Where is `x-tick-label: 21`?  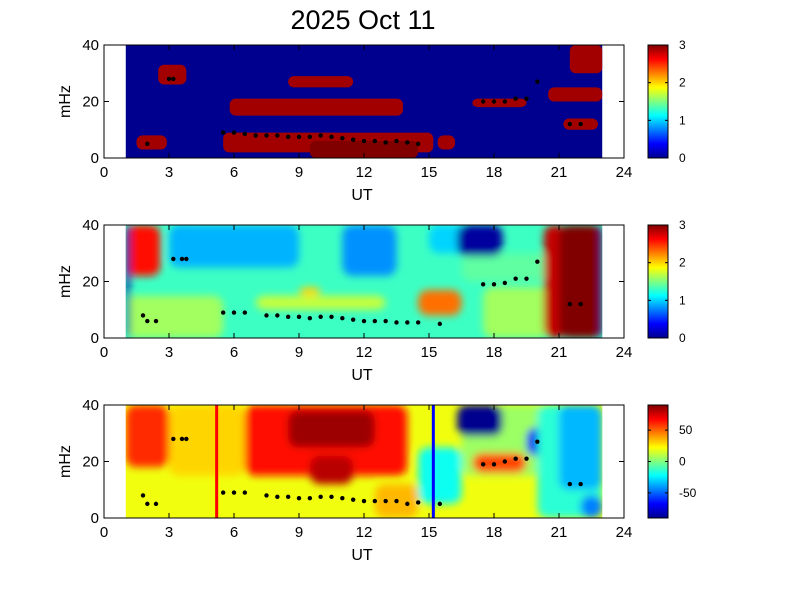 x-tick-label: 21 is located at coordinates (559, 172).